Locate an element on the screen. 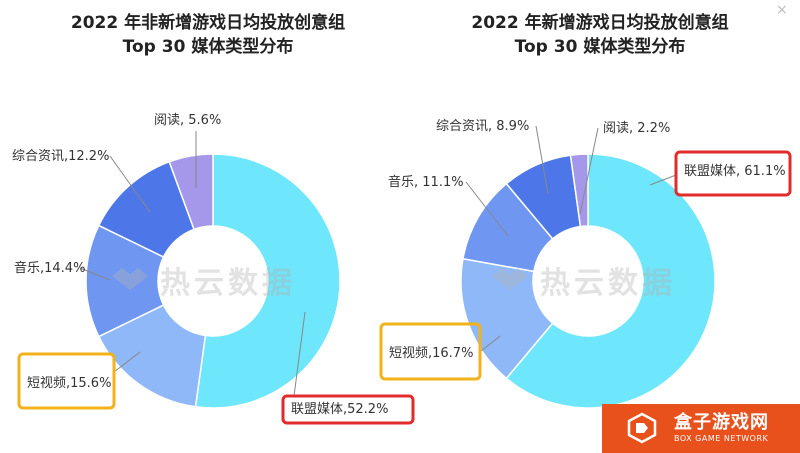  chart-title-right: 2022 年新增游戏日均投放创意组 Top 30 媒体类型分布 is located at coordinates (600, 35).